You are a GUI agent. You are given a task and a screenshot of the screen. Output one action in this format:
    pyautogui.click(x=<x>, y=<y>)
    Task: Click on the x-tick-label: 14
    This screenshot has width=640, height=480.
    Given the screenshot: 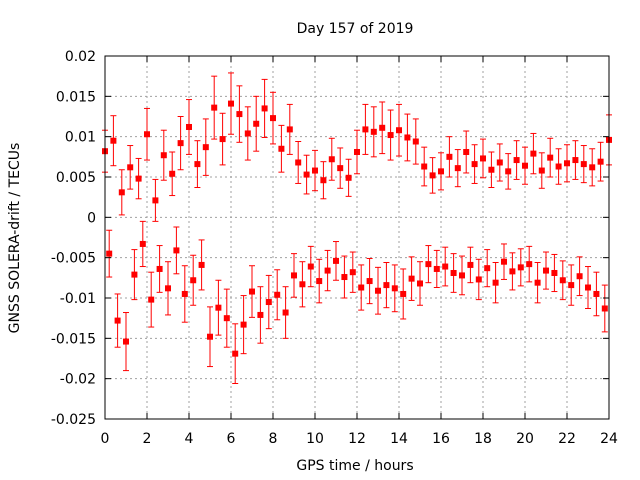 What is the action you would take?
    pyautogui.click(x=399, y=439)
    